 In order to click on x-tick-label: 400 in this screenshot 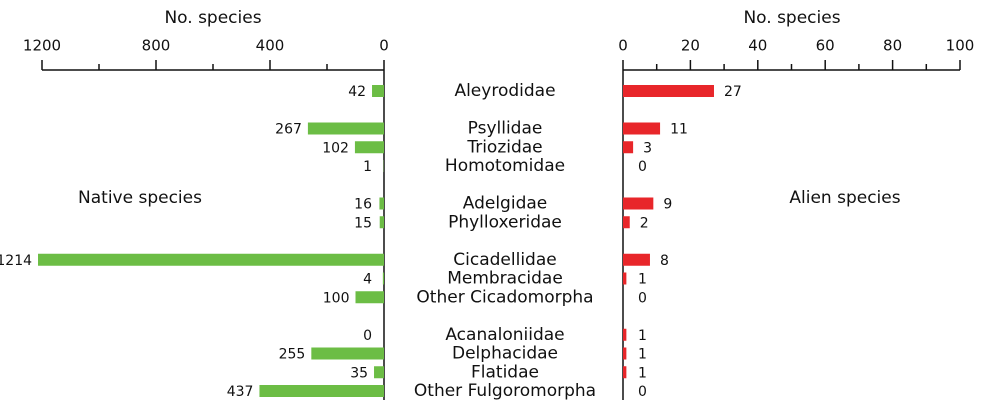, I will do `click(270, 46)`.